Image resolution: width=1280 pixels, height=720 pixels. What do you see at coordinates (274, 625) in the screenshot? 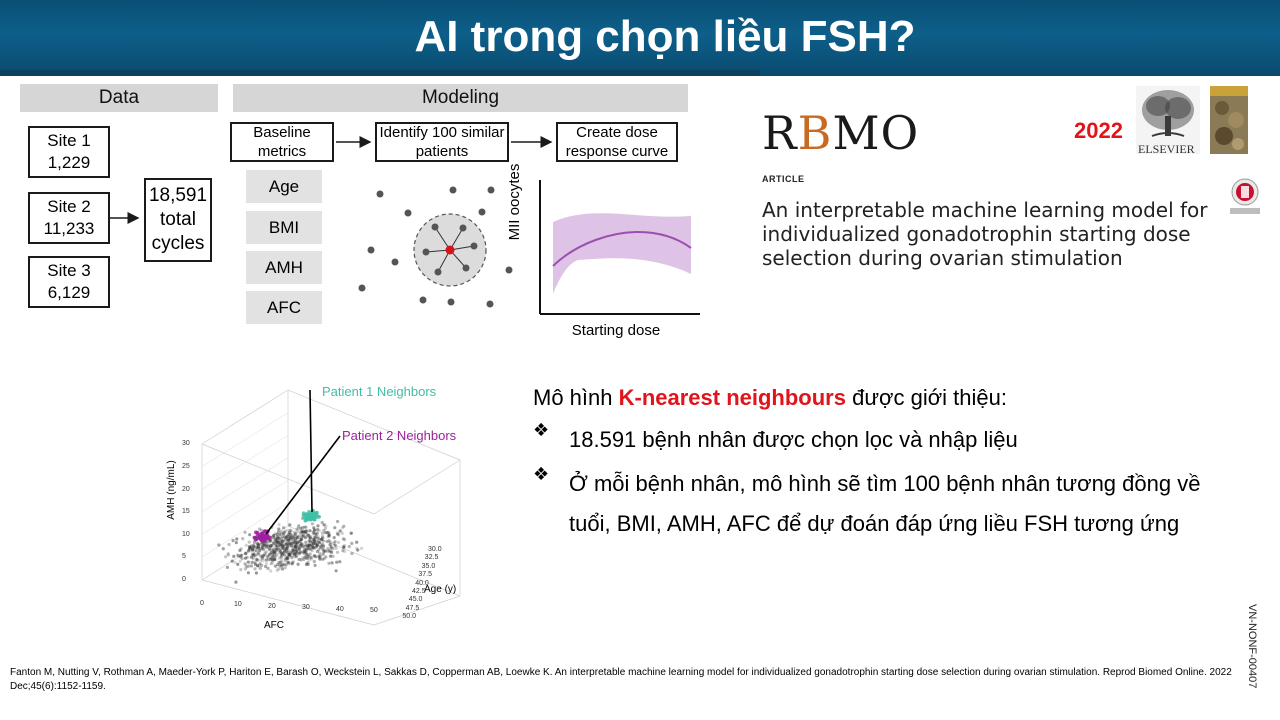
I see `axis-x-label: AFC` at bounding box center [274, 625].